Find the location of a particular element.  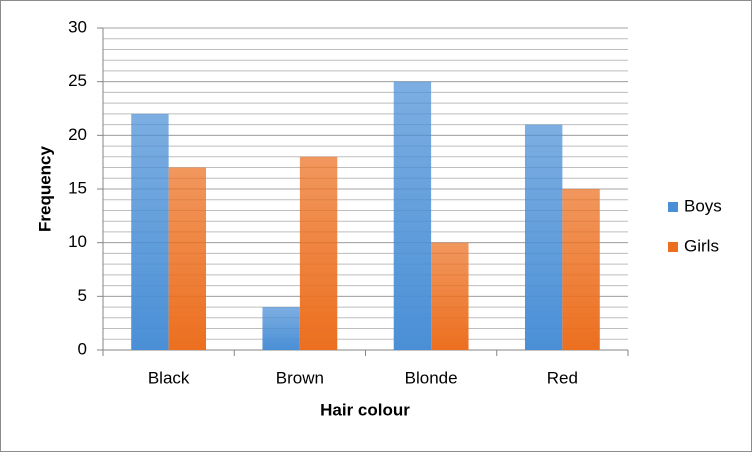

x-tick-label: Blonde is located at coordinates (431, 377).